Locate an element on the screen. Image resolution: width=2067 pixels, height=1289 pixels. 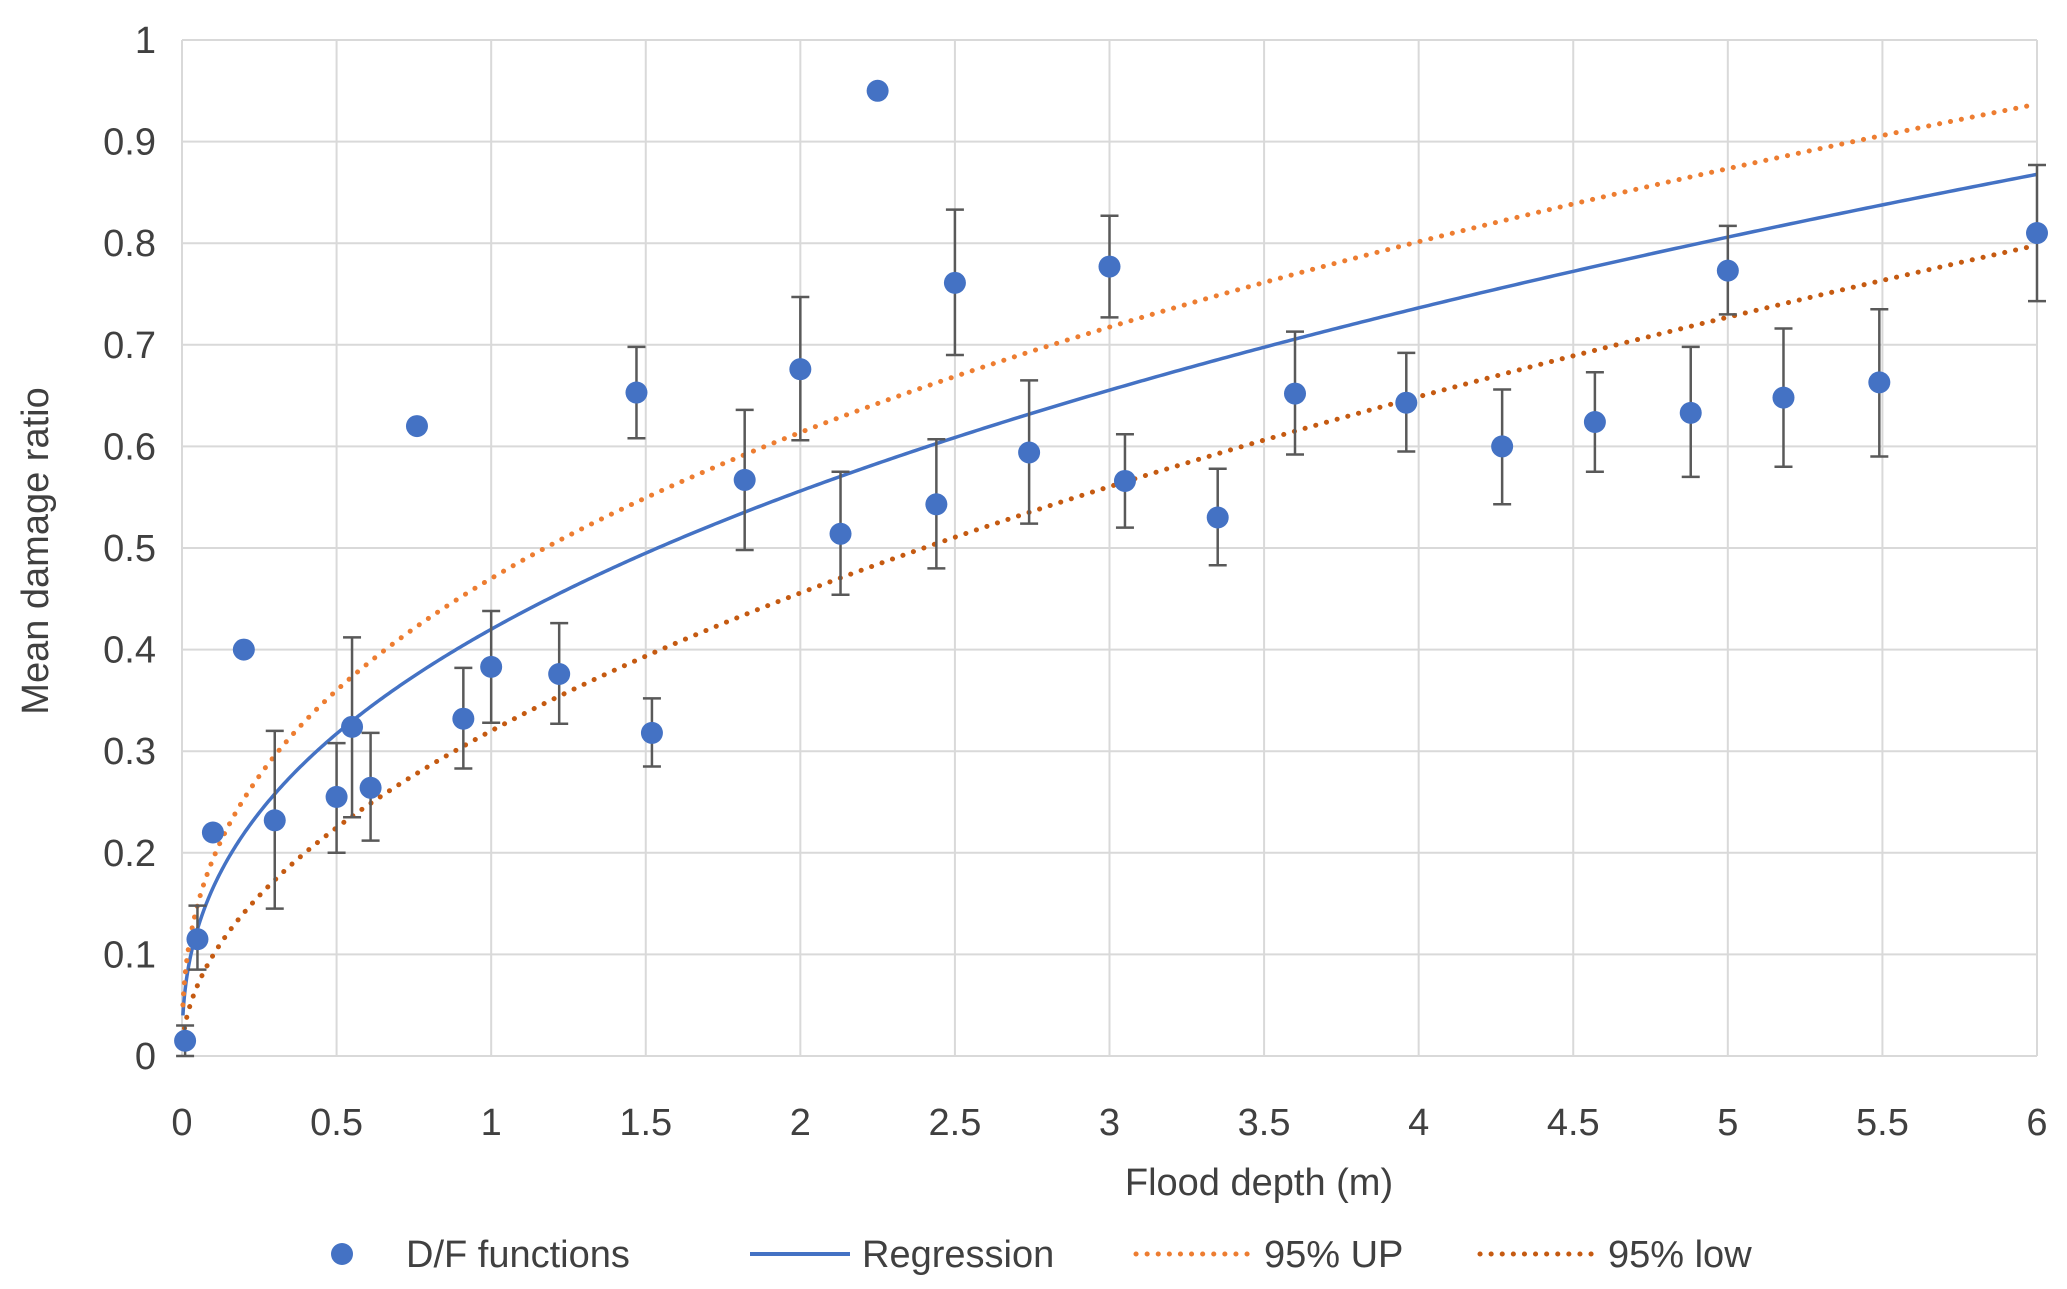
y-tick-label: 0.4 is located at coordinates (129, 651).